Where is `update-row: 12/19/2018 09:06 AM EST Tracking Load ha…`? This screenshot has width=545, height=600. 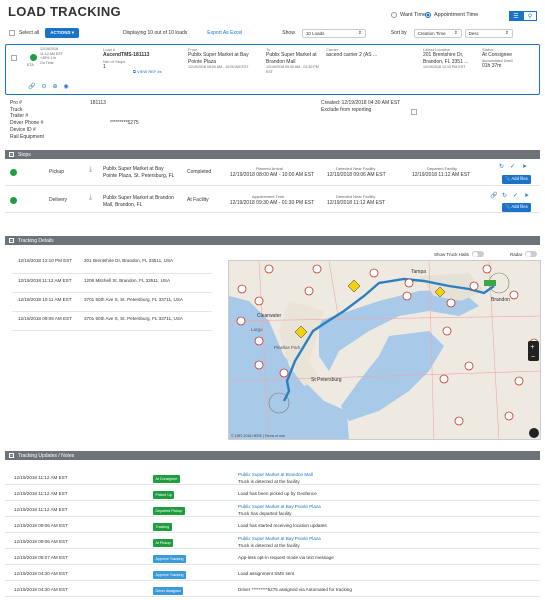 update-row: 12/19/2018 09:06 AM EST Tracking Load ha… is located at coordinates (272, 526).